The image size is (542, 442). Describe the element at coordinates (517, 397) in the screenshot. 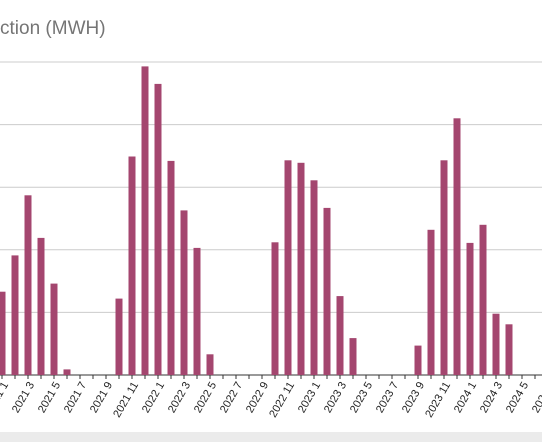

I see `x-tick-label: 2024 5` at that location.